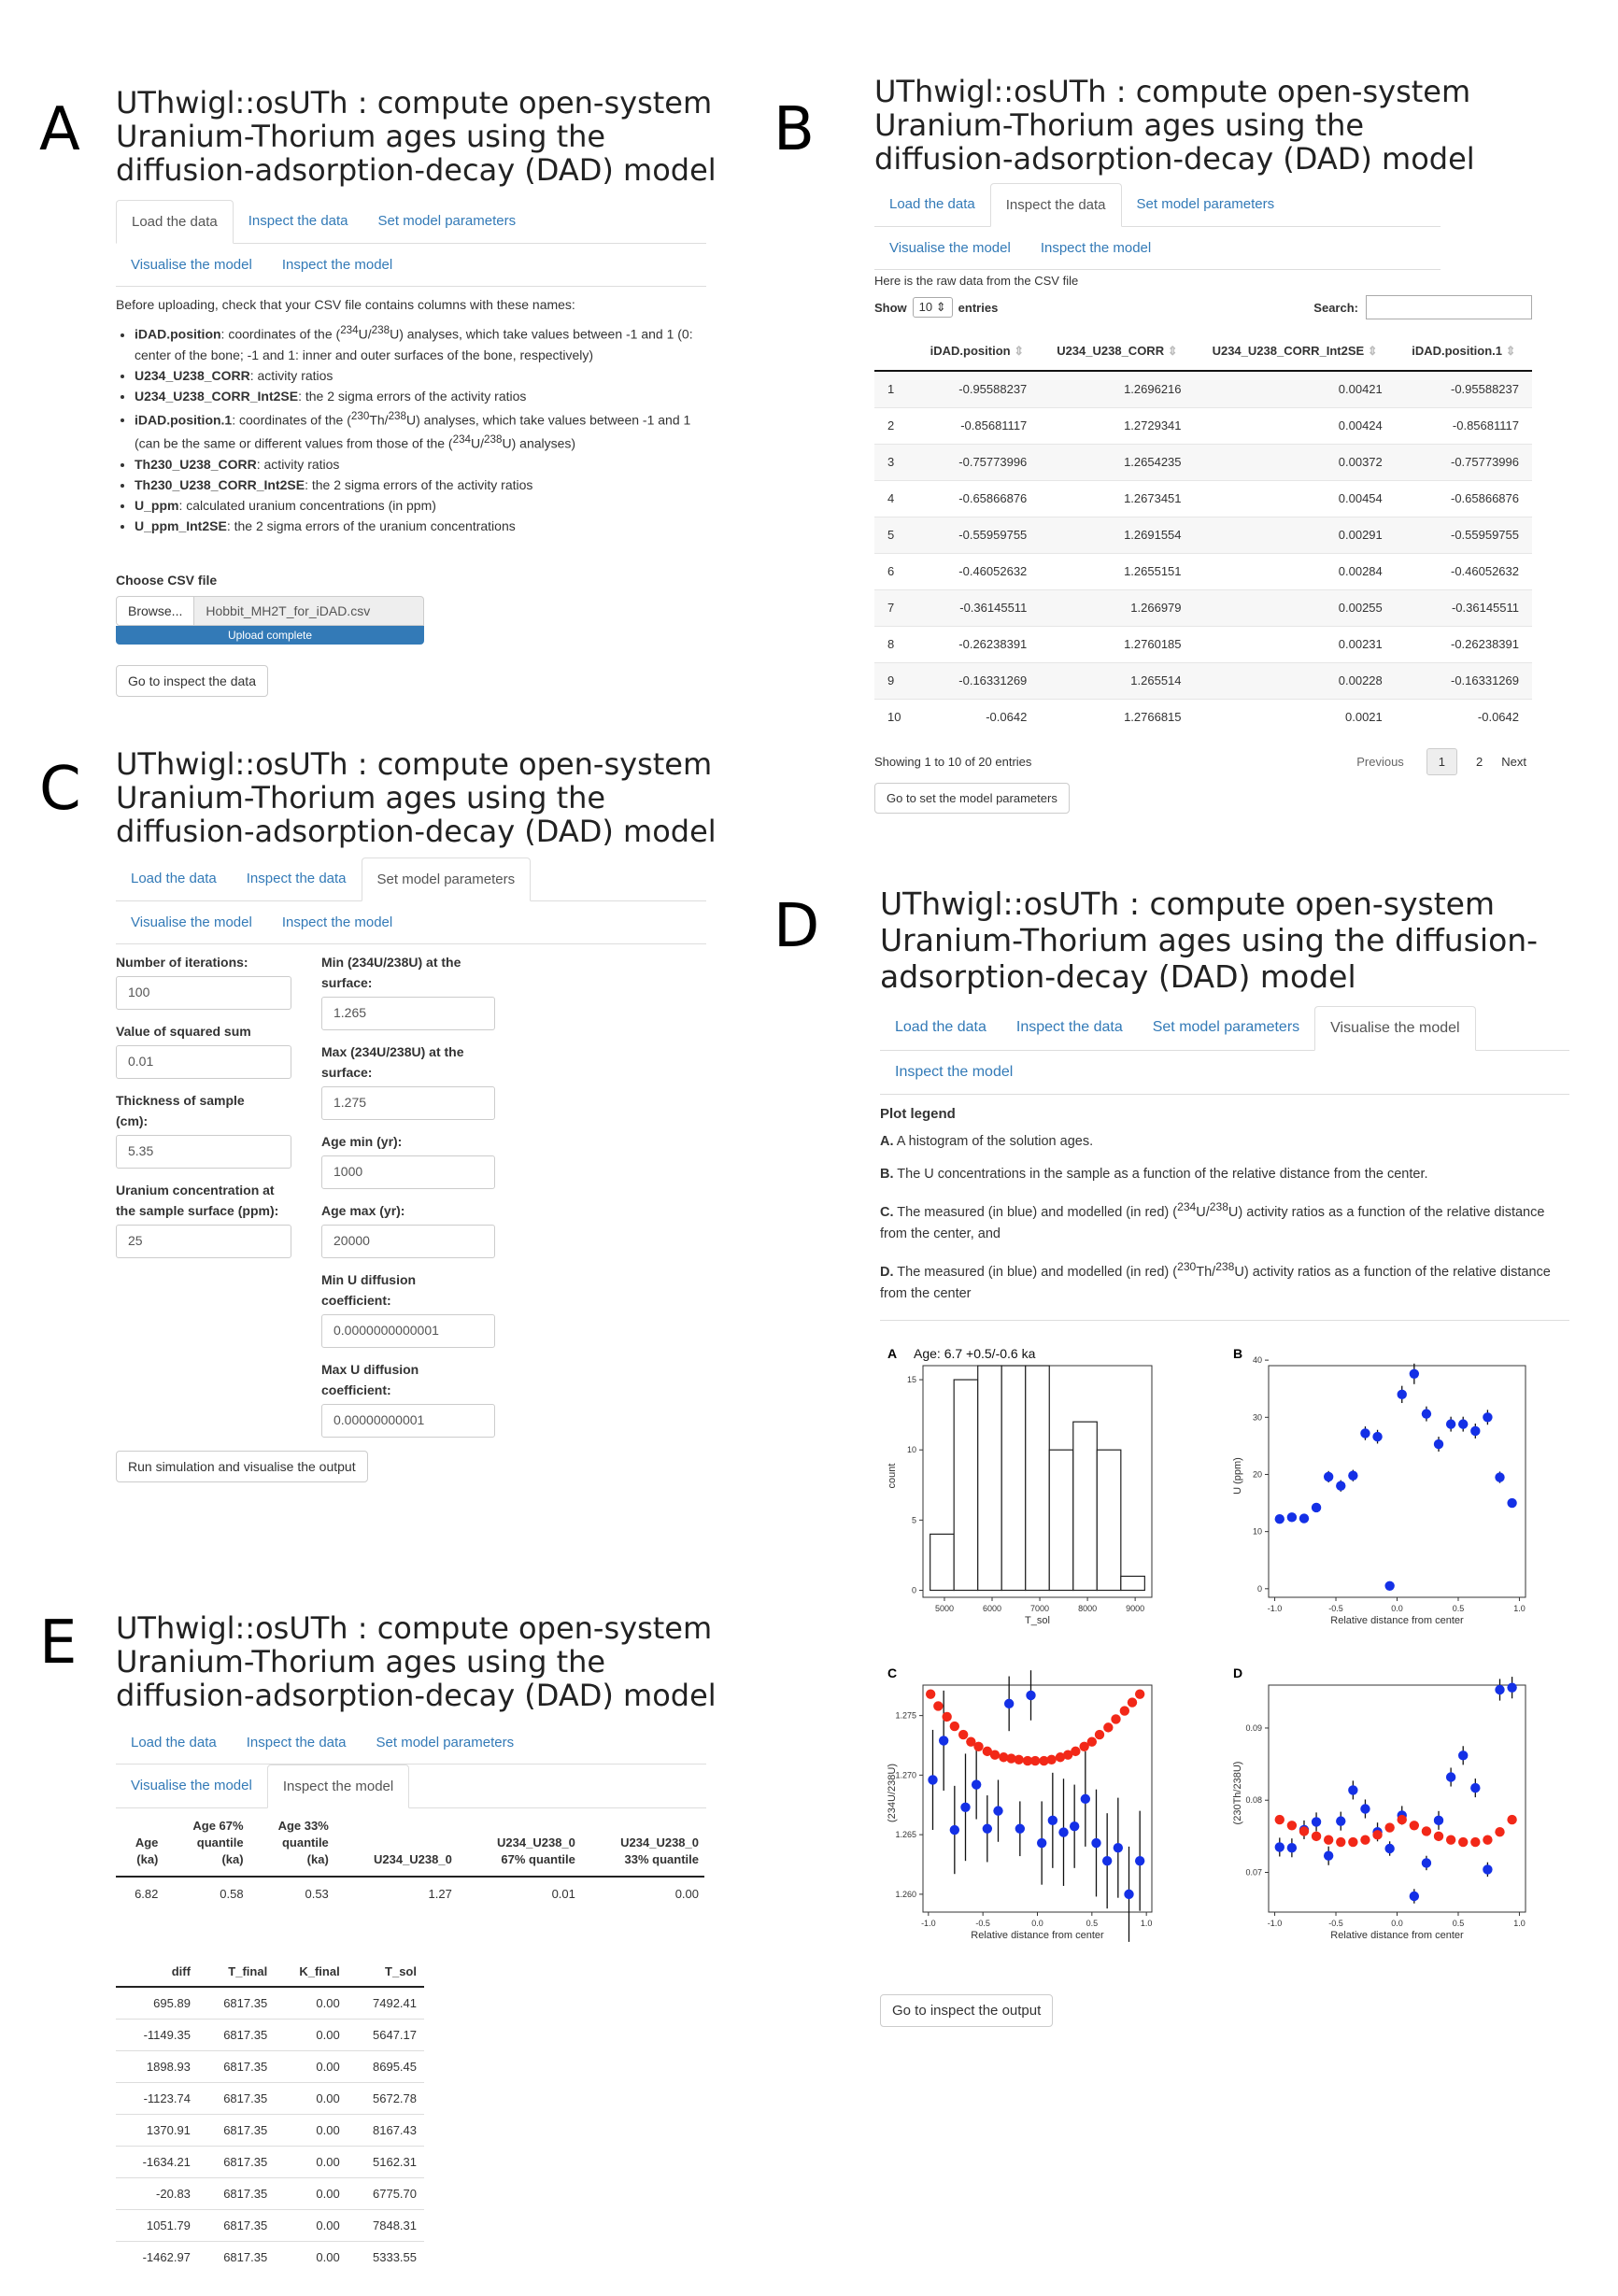  What do you see at coordinates (1295, 352) in the screenshot?
I see `table-header: U234_U238_CORR_Int2SE ⇕` at bounding box center [1295, 352].